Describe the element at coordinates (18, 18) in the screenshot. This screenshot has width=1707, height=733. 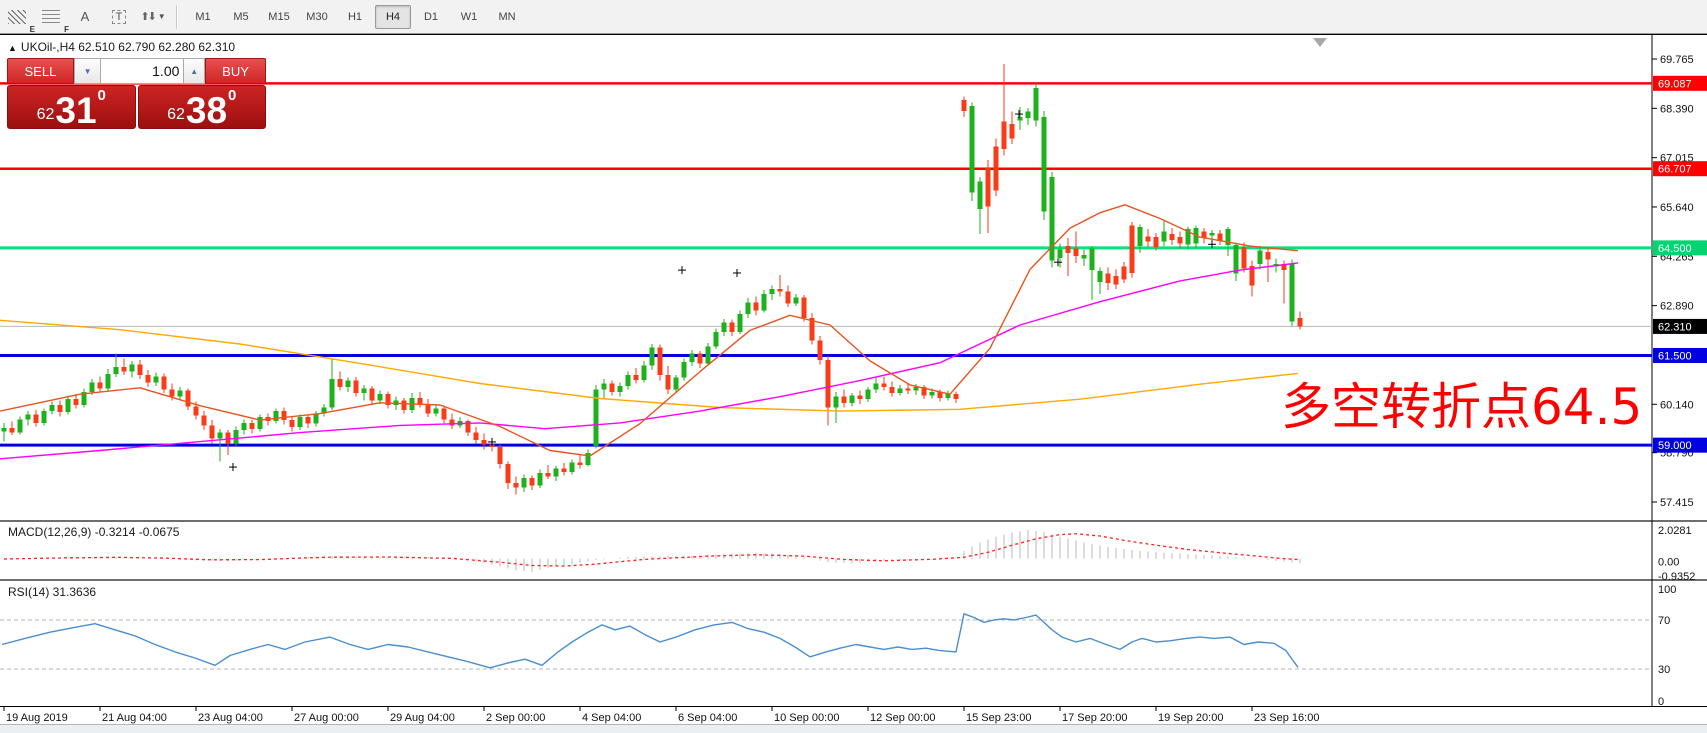
I see `equidistant-channel-icon: E` at that location.